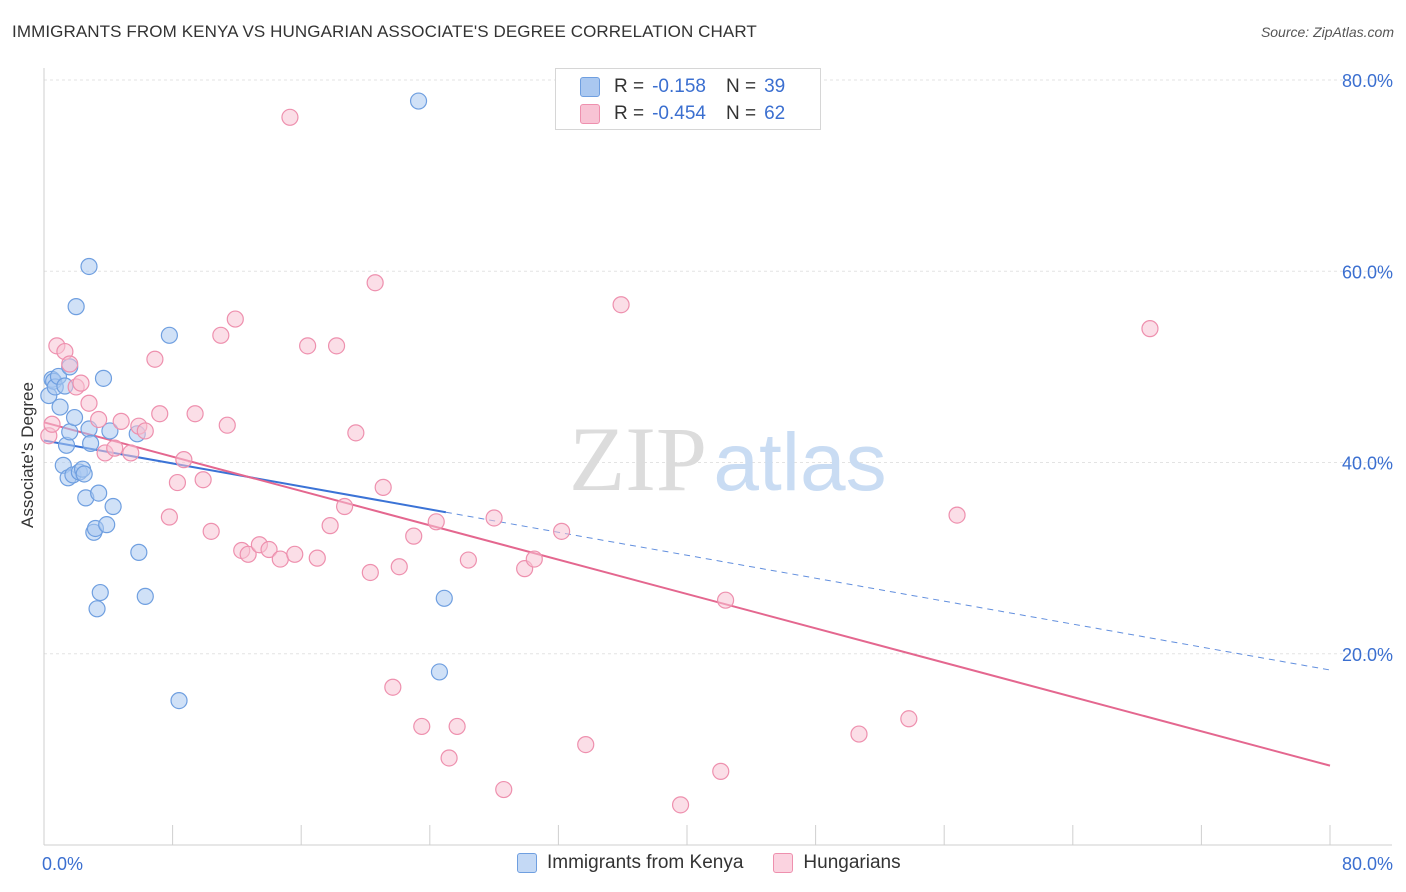  I want to click on watermark: ZIP atlas, so click(728, 459).